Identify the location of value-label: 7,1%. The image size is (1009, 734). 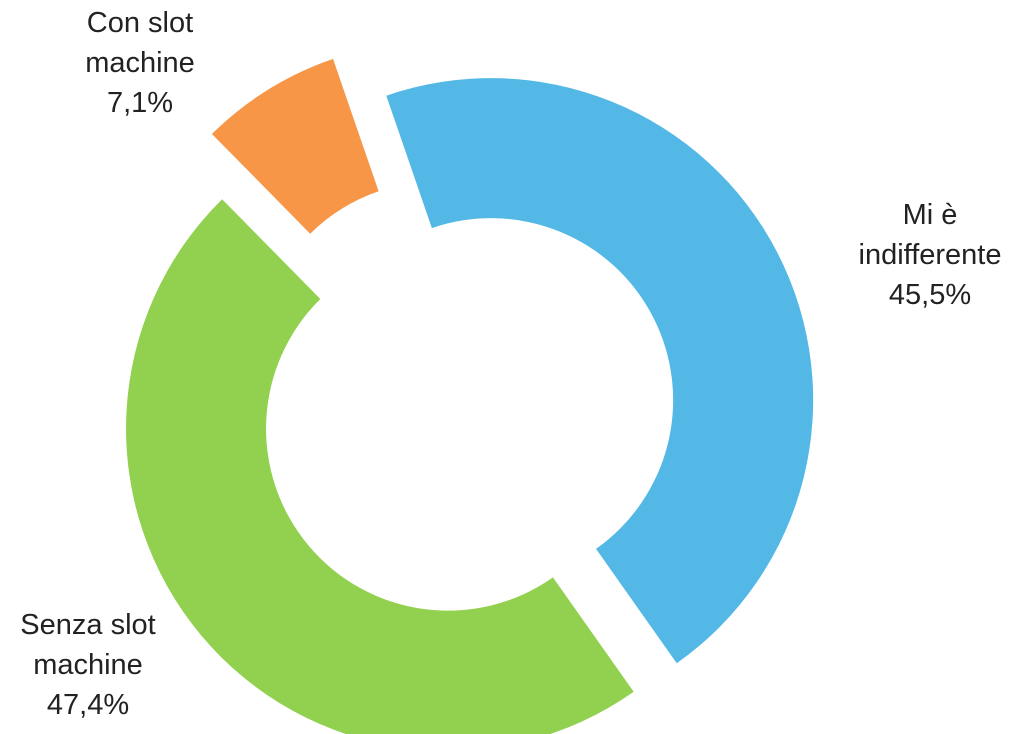
(140, 103).